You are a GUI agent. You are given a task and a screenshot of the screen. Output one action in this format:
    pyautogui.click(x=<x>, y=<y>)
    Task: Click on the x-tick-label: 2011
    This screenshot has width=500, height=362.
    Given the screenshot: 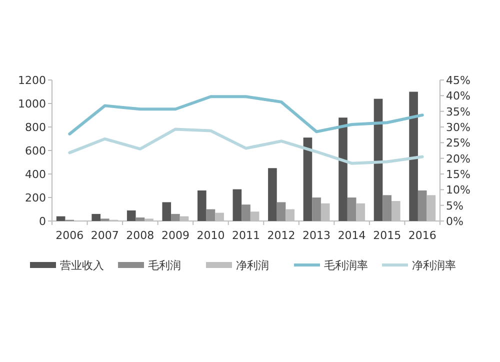 What is the action you would take?
    pyautogui.click(x=246, y=235)
    